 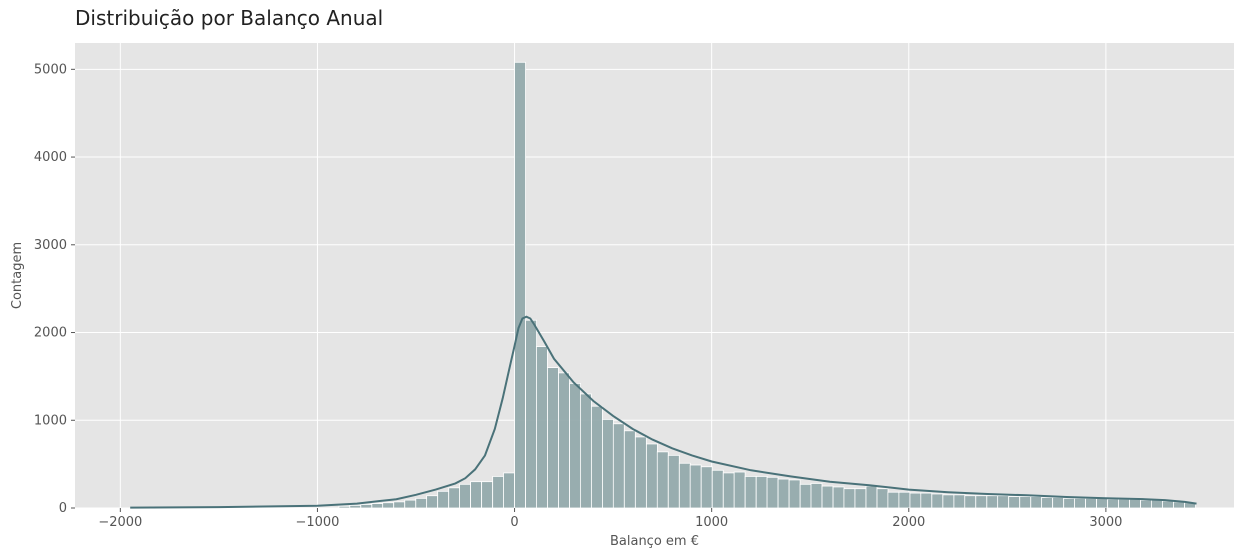 What do you see at coordinates (654, 541) in the screenshot?
I see `x-axis-label: Balanço em €` at bounding box center [654, 541].